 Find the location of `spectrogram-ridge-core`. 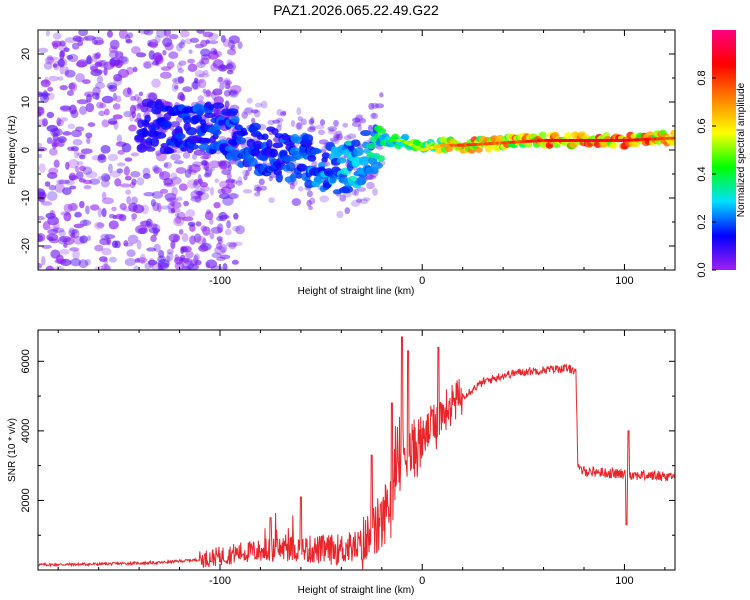

spectrogram-ridge-core is located at coordinates (672, 138).